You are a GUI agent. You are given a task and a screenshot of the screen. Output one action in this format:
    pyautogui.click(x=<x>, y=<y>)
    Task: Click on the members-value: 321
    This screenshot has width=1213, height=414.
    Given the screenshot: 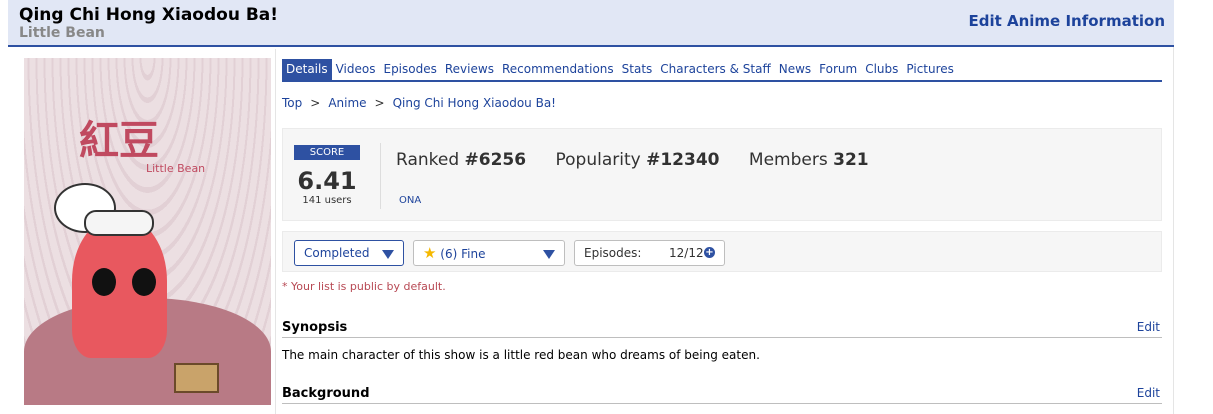 What is the action you would take?
    pyautogui.click(x=851, y=160)
    